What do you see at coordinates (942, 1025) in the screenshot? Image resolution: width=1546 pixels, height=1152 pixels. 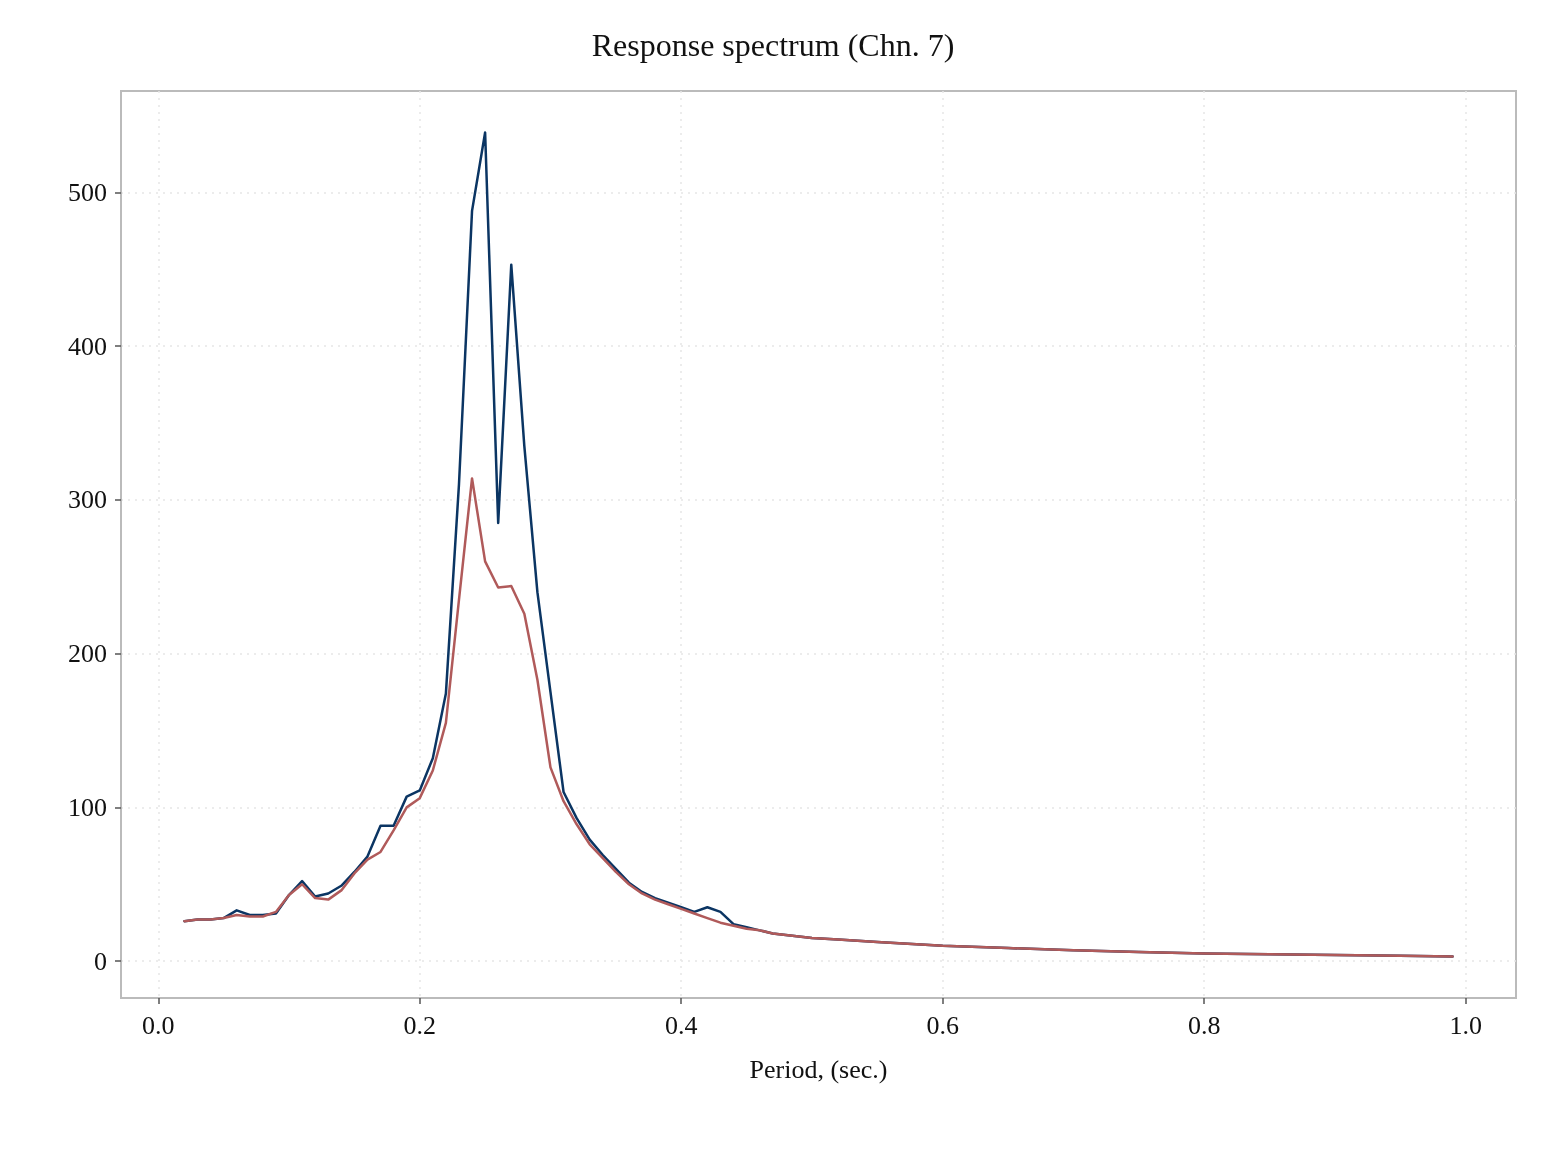 I see `x-tick-label: 0.6` at bounding box center [942, 1025].